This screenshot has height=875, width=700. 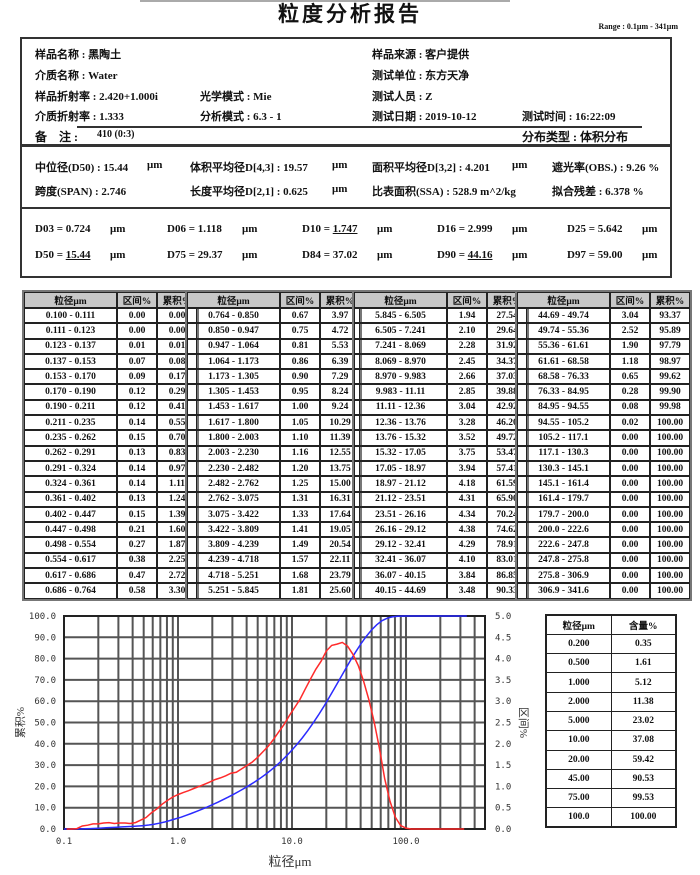 What do you see at coordinates (643, 740) in the screenshot?
I see `content-percent: 37.08` at bounding box center [643, 740].